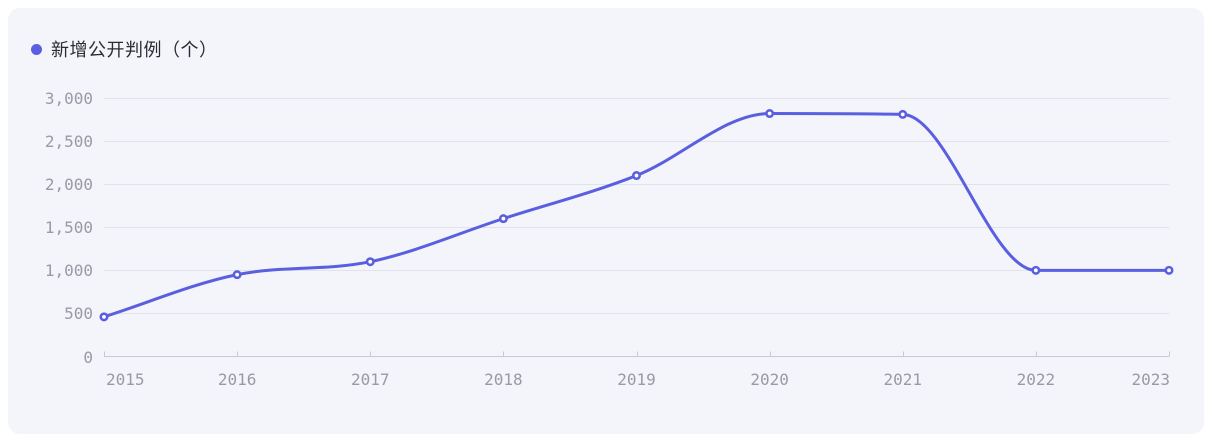 This screenshot has height=442, width=1212. I want to click on y-axis-label: 0, so click(88, 357).